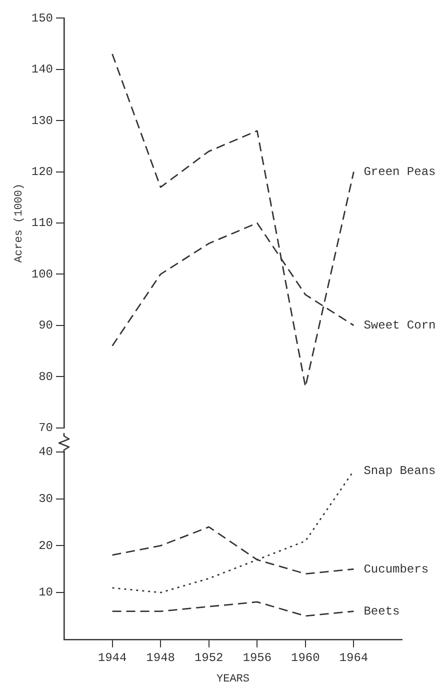 The width and height of the screenshot is (446, 700). Describe the element at coordinates (112, 657) in the screenshot. I see `x-tick-label: 1944` at that location.